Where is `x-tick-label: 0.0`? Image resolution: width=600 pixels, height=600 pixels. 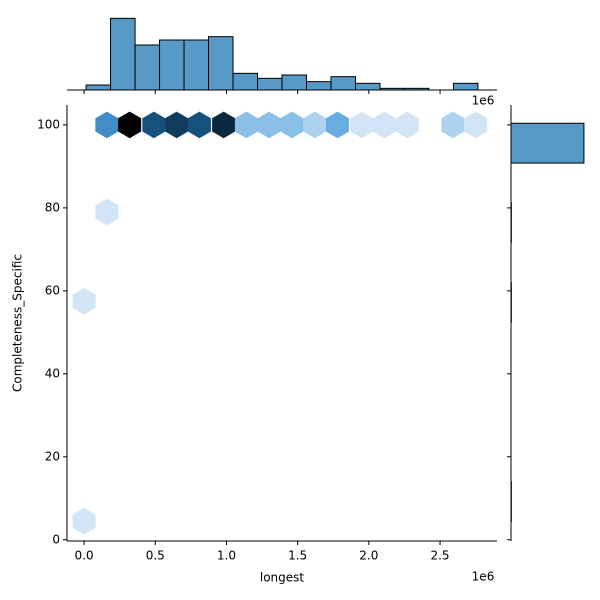 x-tick-label: 0.0 is located at coordinates (84, 556).